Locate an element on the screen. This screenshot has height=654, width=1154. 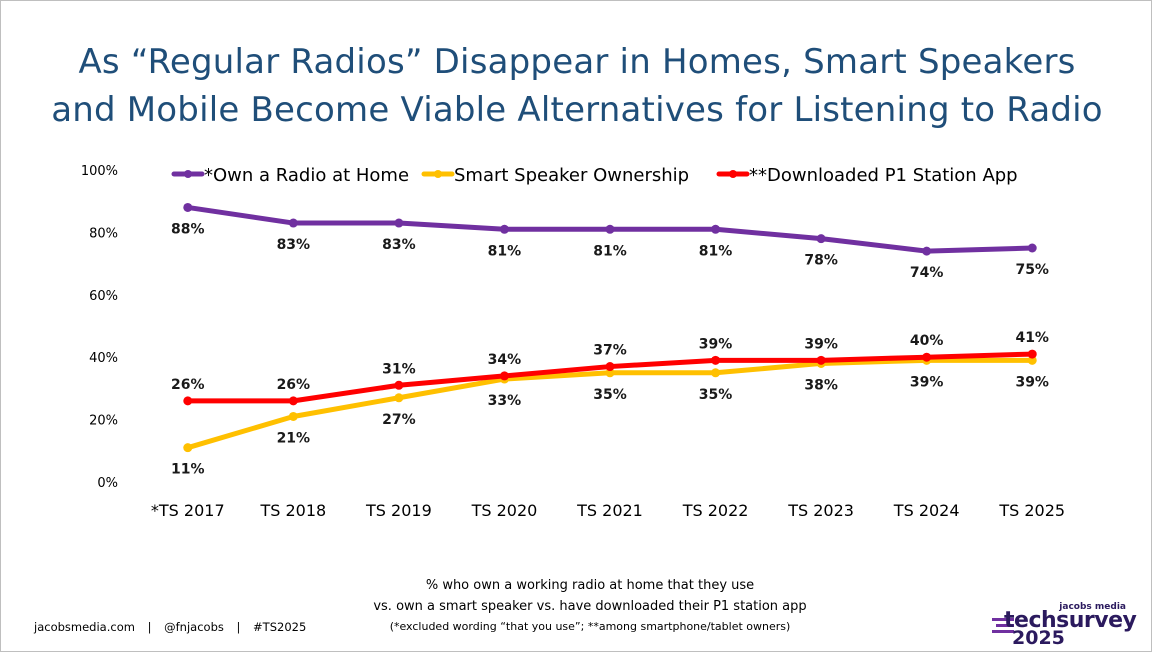
y-tick-label: 0% is located at coordinates (107, 483).